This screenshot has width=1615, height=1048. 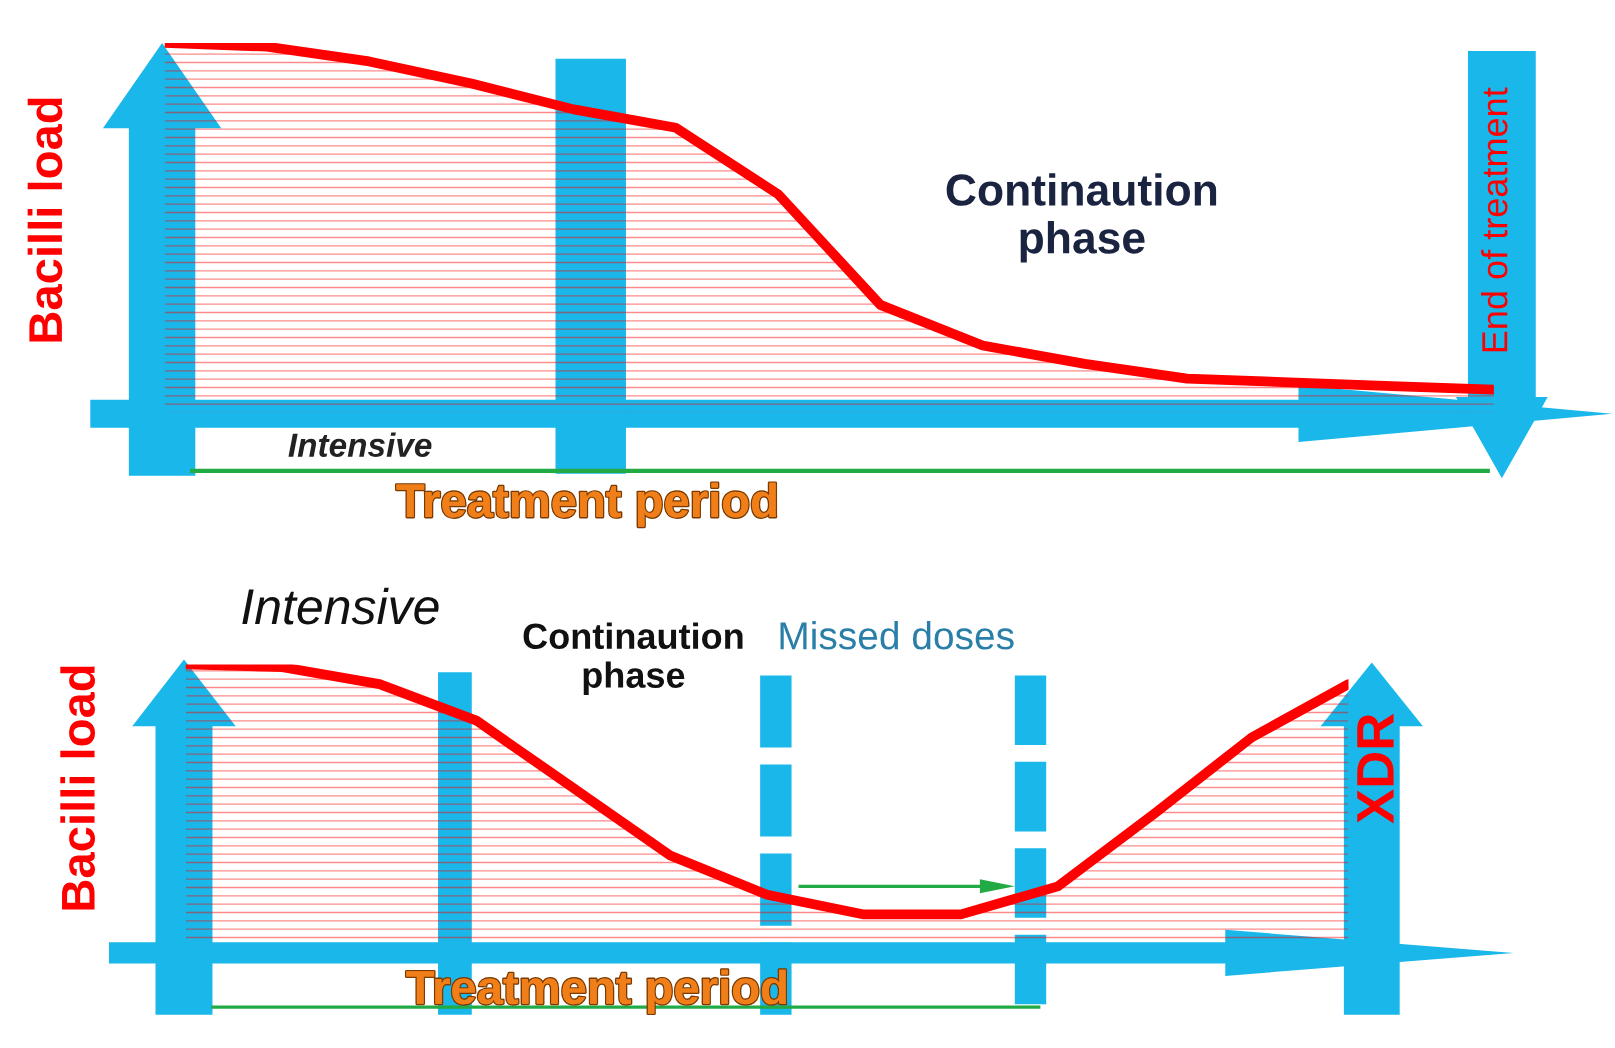 I want to click on annotation: XDR, so click(x=1375, y=768).